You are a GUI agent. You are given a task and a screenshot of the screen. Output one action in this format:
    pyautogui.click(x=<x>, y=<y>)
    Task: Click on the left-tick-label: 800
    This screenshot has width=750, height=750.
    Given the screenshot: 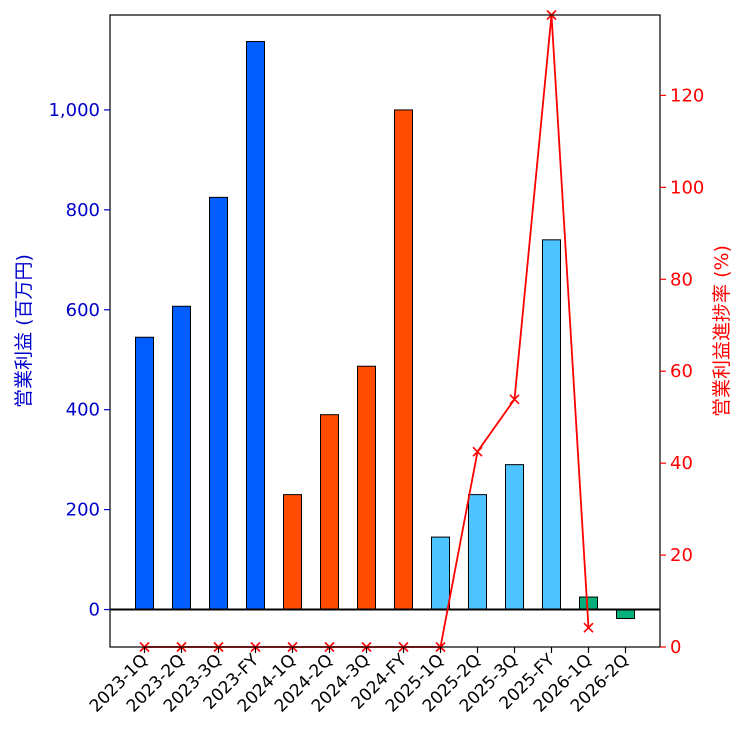 What is the action you would take?
    pyautogui.click(x=83, y=210)
    